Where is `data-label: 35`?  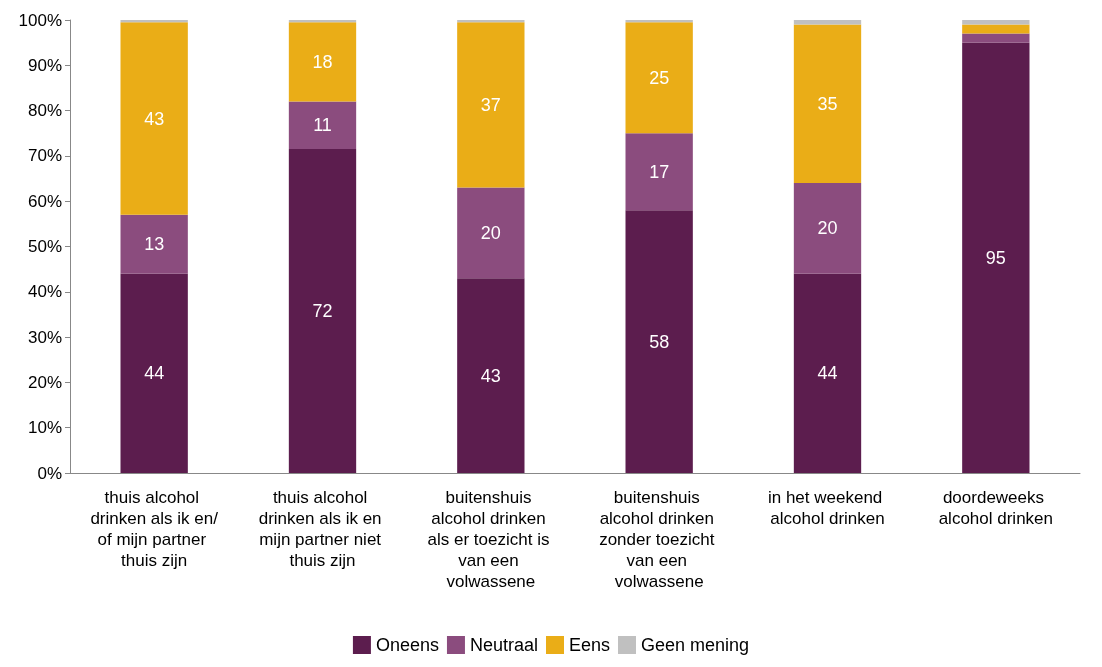
data-label: 35 is located at coordinates (827, 103).